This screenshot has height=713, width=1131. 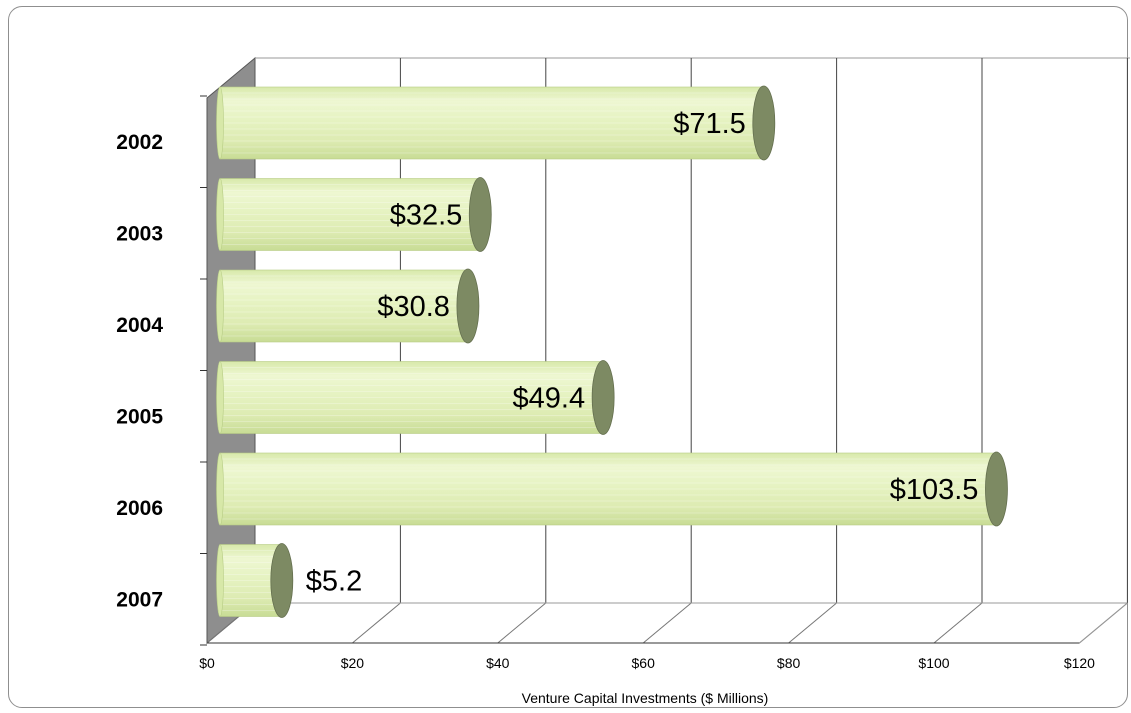 I want to click on floor-right-edge, so click(x=1103, y=623).